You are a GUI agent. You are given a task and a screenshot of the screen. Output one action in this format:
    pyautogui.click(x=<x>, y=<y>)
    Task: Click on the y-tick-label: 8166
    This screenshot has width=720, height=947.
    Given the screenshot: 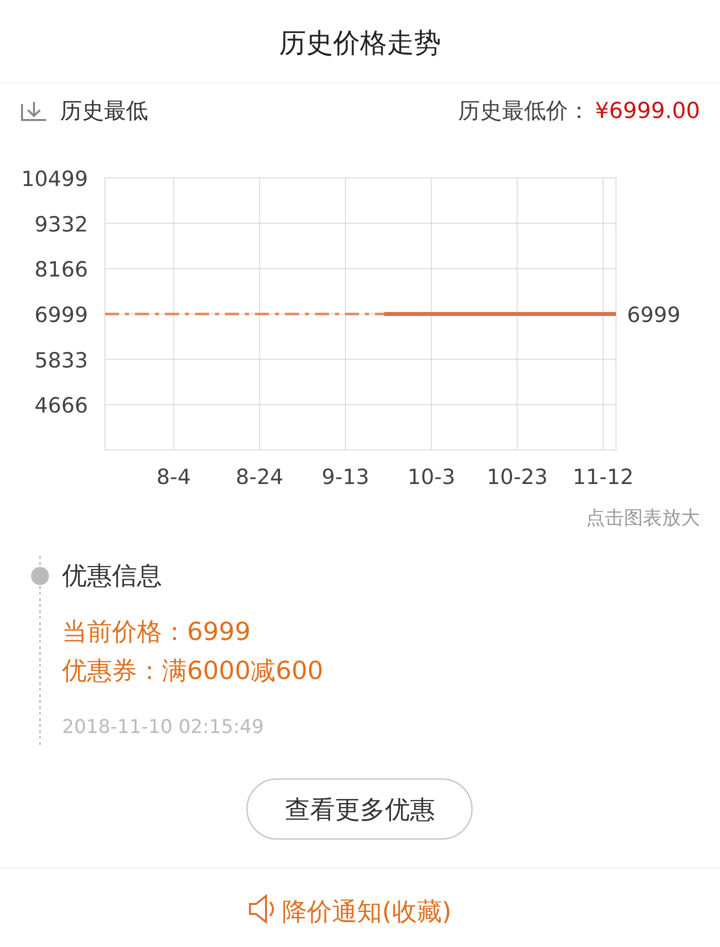 What is the action you would take?
    pyautogui.click(x=61, y=270)
    